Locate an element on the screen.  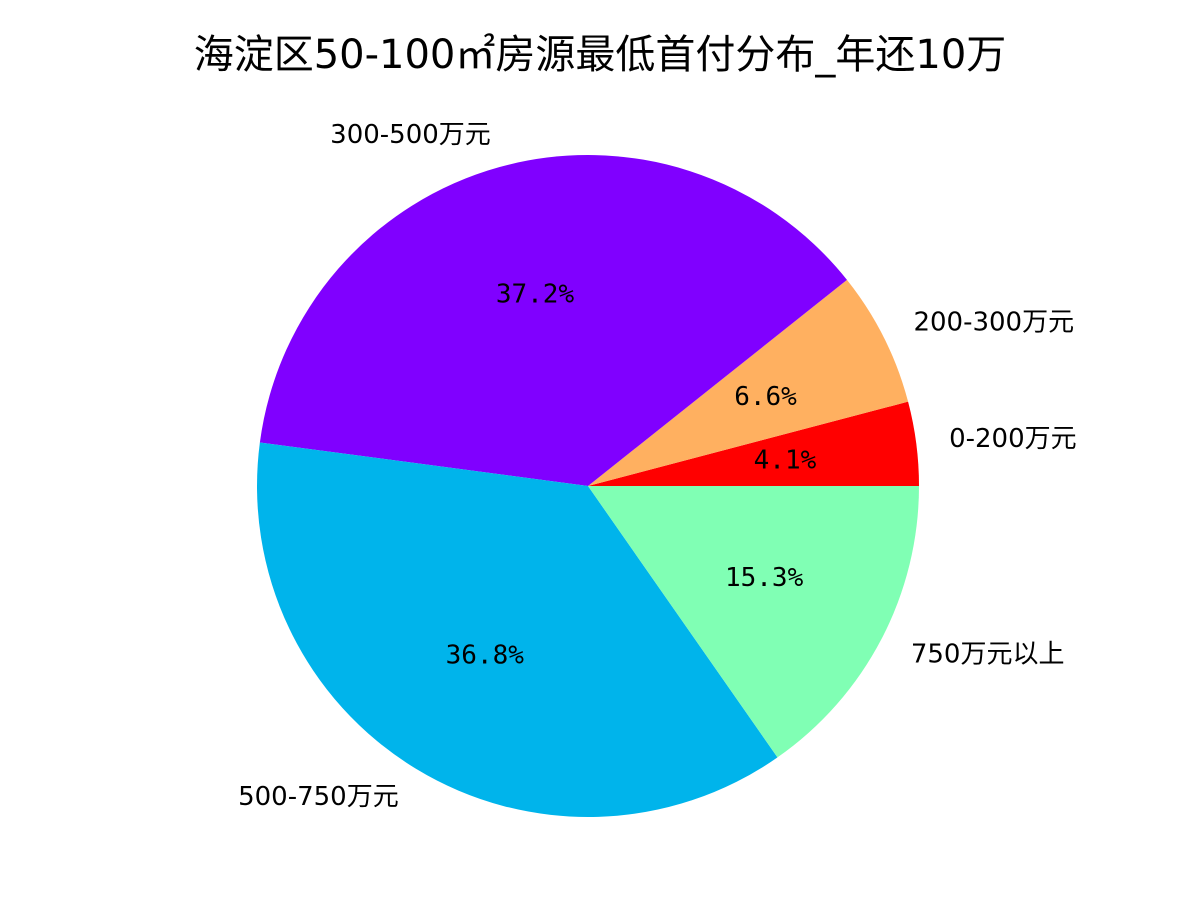
percent-labels: 4.1% 6.6% 37.2% 36.8% 15.3% is located at coordinates (631, 475).